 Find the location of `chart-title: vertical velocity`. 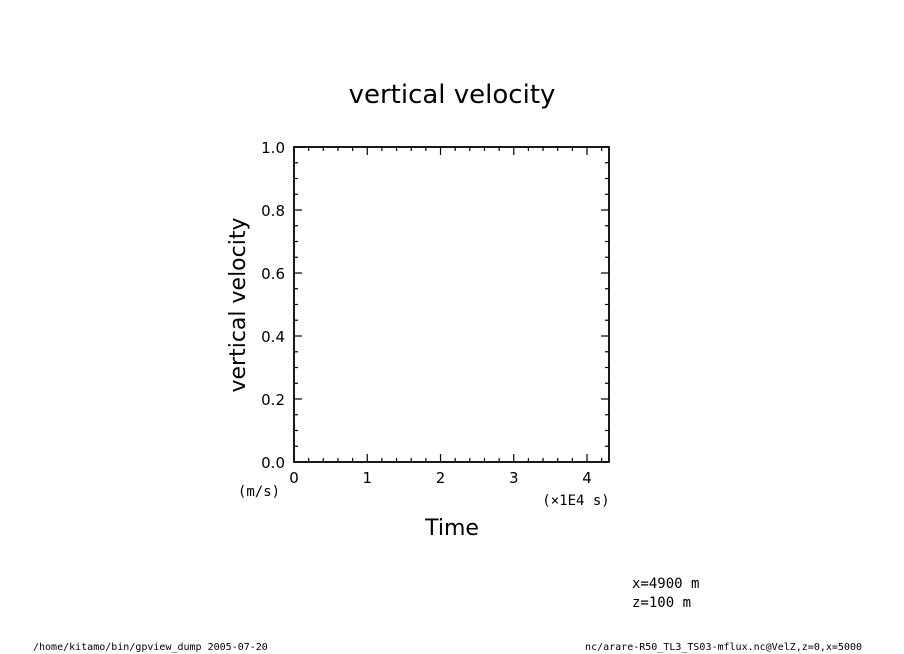

chart-title: vertical velocity is located at coordinates (452, 95).